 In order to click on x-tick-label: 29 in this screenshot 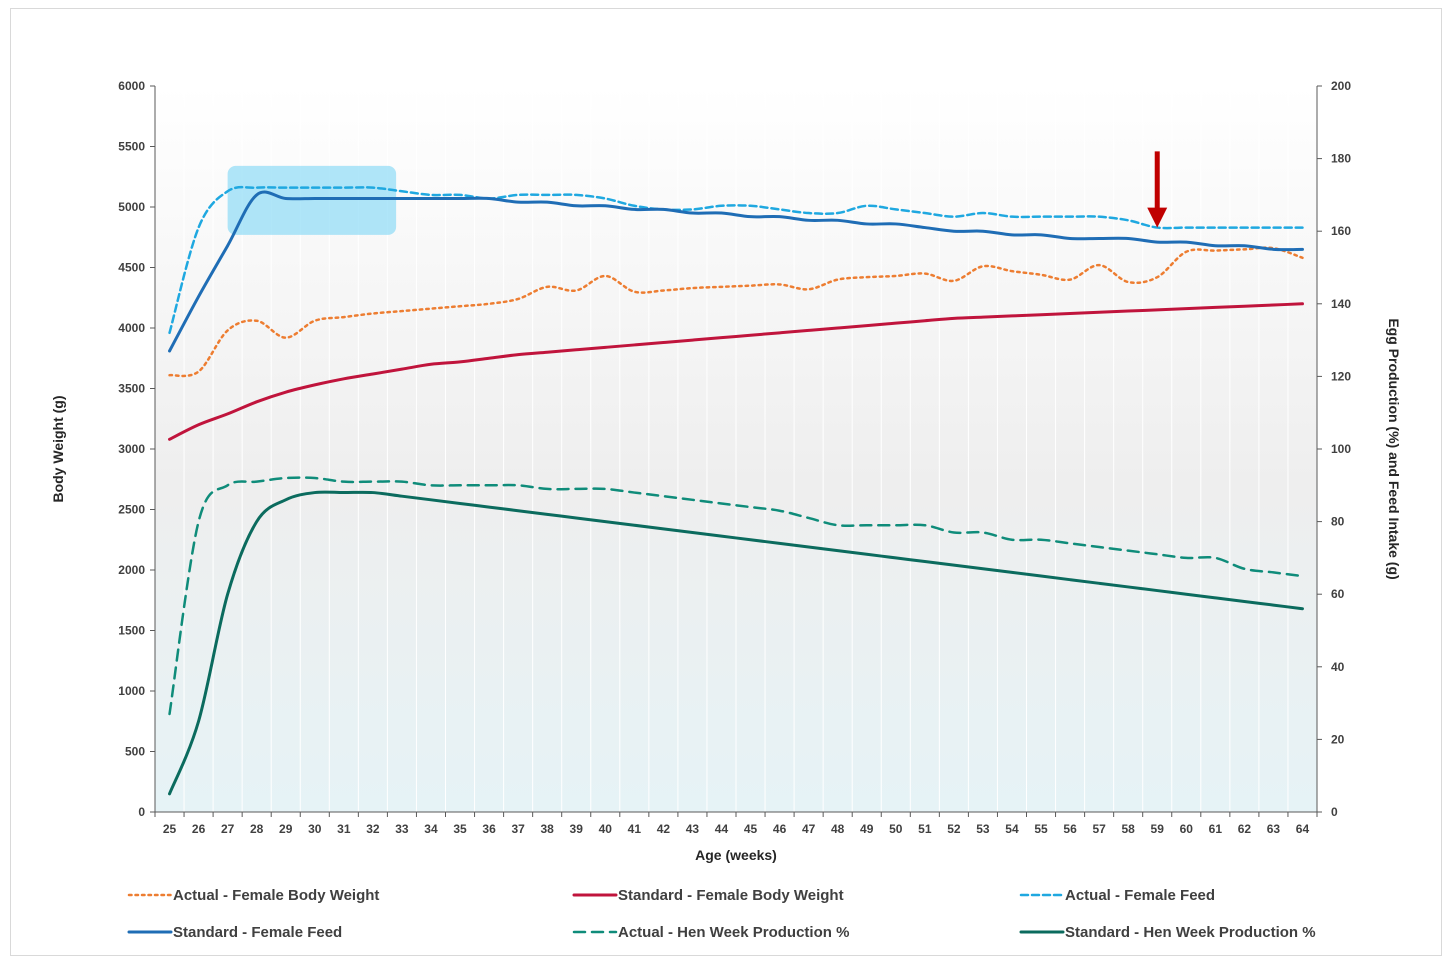, I will do `click(286, 829)`.